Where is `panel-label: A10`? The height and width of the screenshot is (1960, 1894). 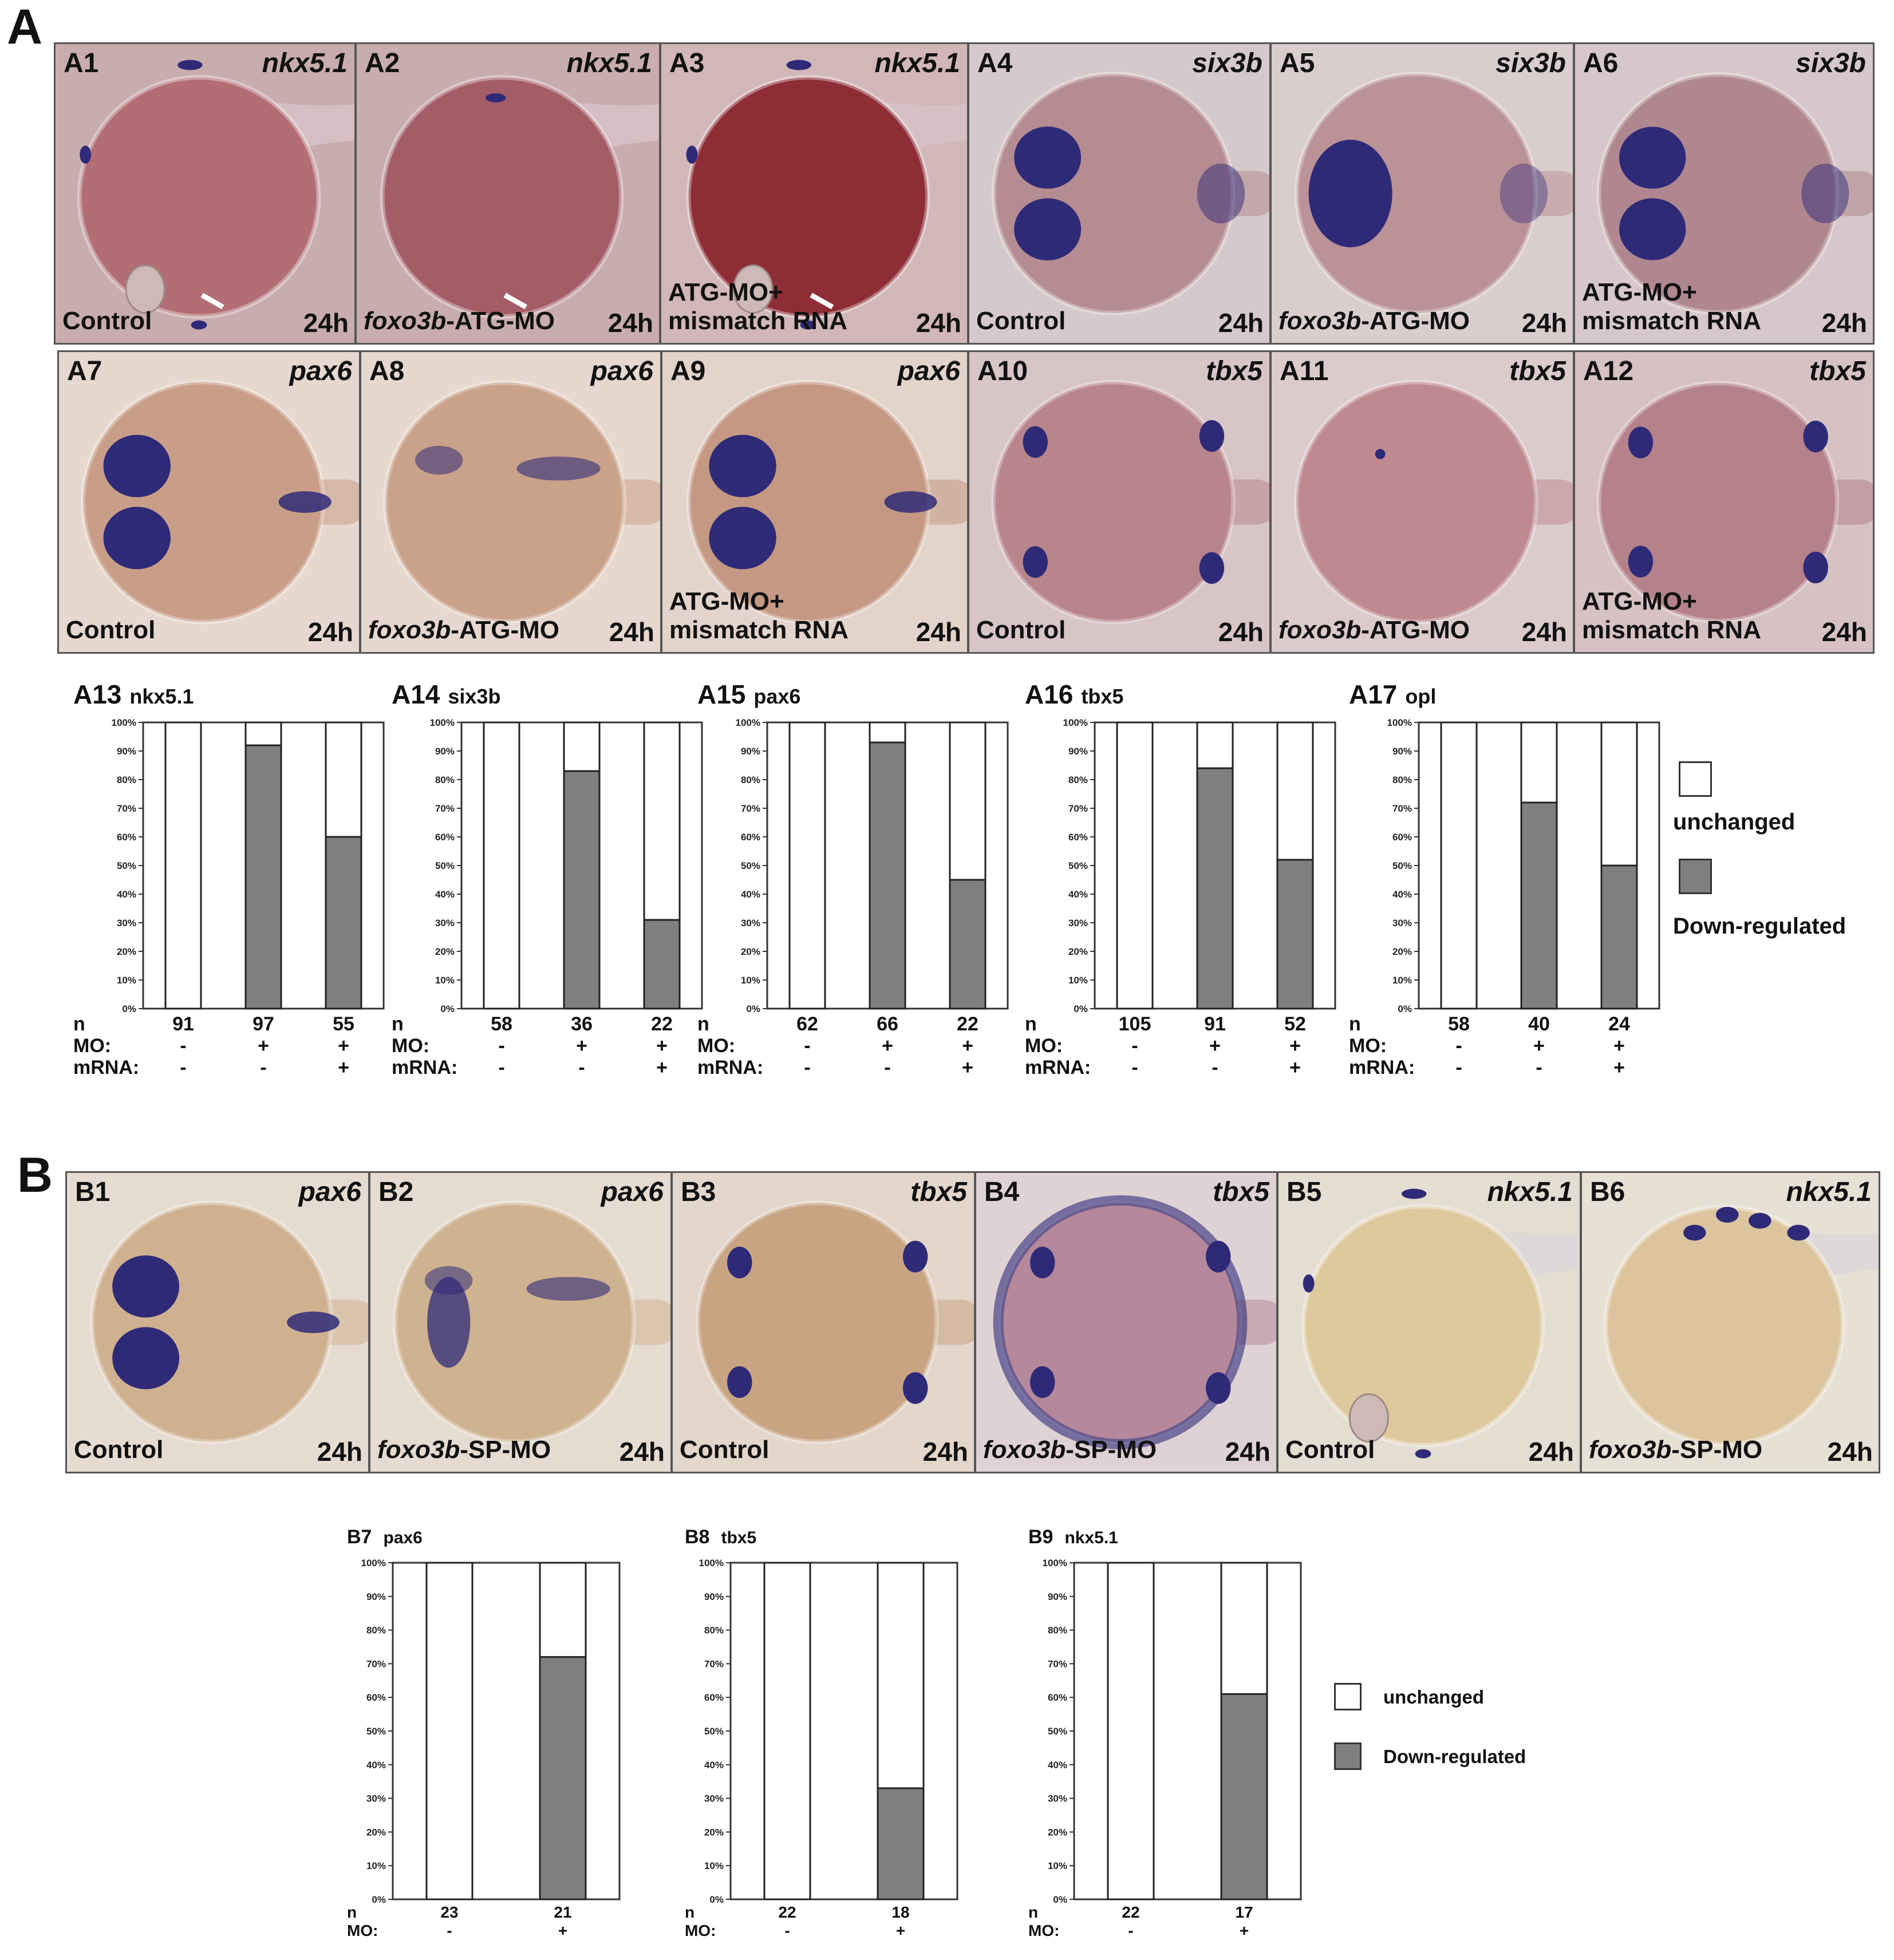
panel-label: A10 is located at coordinates (1003, 371).